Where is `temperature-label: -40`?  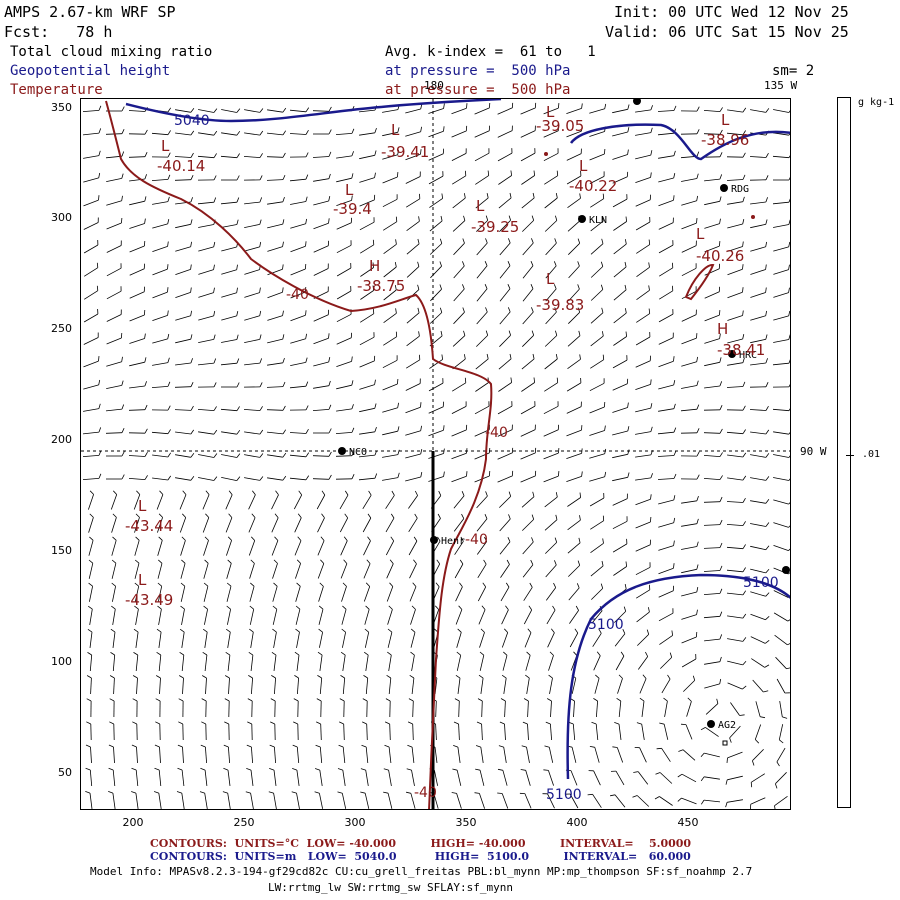 temperature-label: -40 is located at coordinates (496, 433).